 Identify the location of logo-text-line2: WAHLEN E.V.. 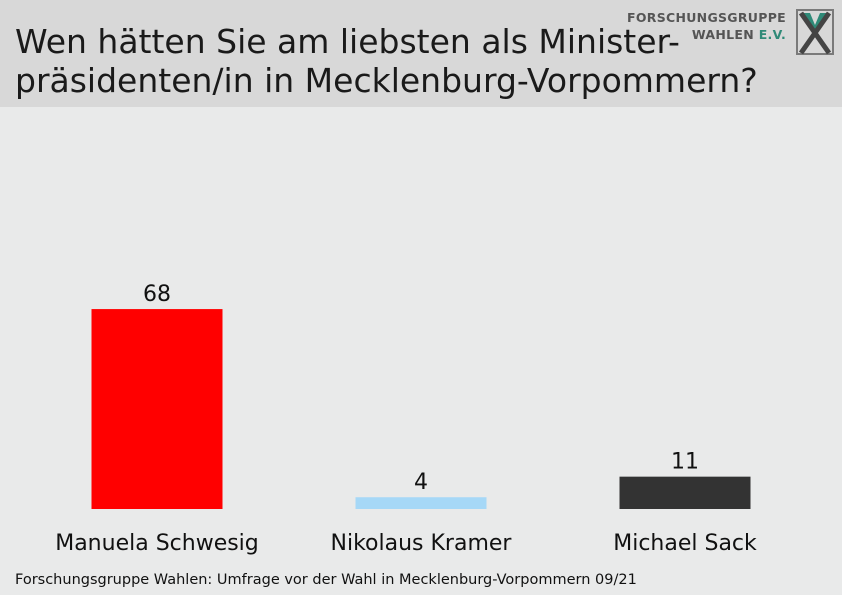
(739, 34).